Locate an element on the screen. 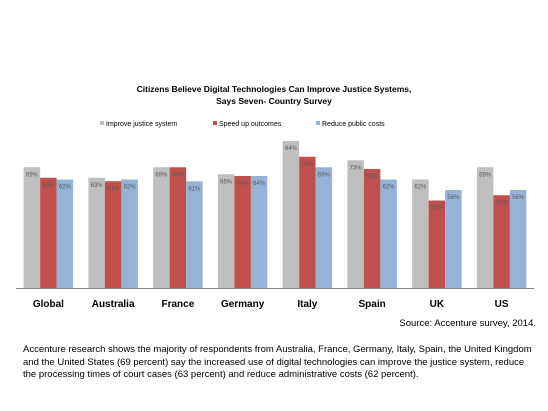 The width and height of the screenshot is (548, 411). legend-item: Speed up outcomes is located at coordinates (247, 125).